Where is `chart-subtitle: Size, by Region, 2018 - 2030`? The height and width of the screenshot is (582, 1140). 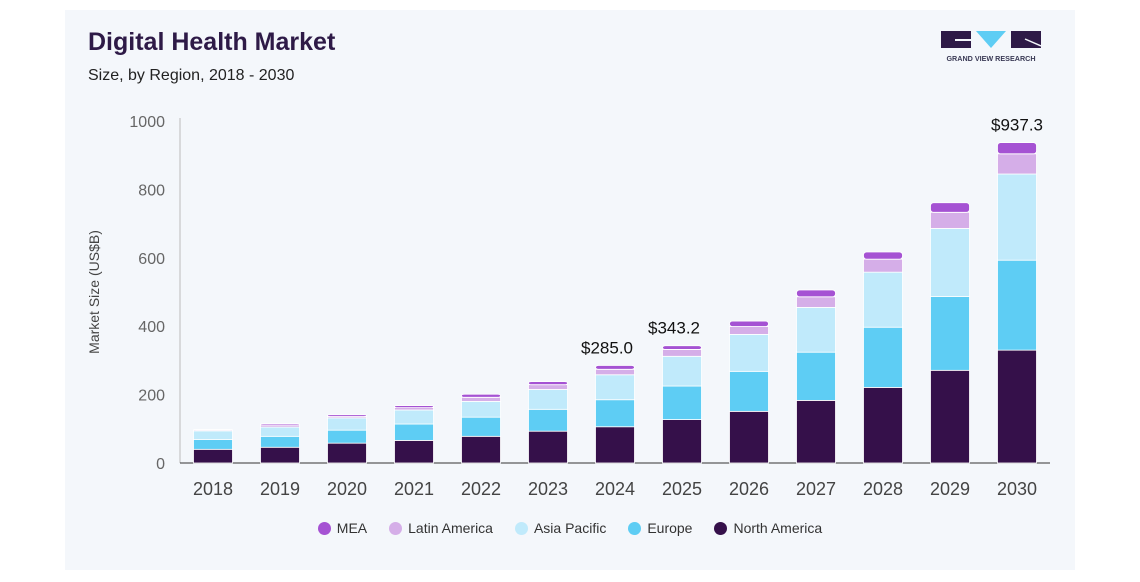 chart-subtitle: Size, by Region, 2018 - 2030 is located at coordinates (191, 75).